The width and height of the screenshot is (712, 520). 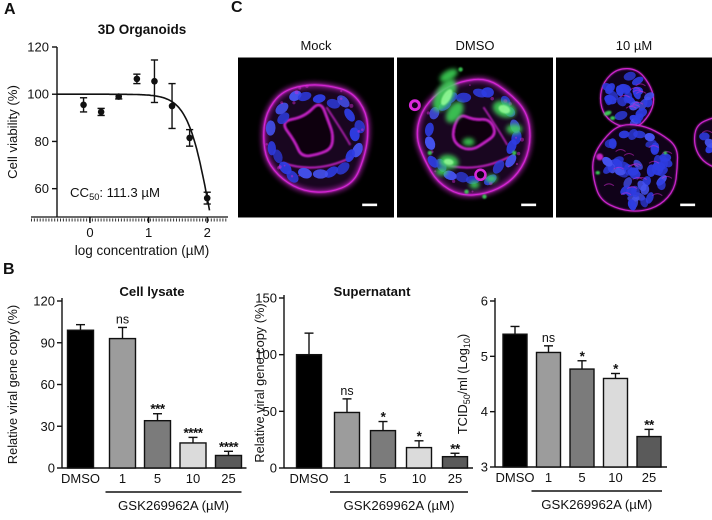 I want to click on fit-curve, so click(x=134, y=152).